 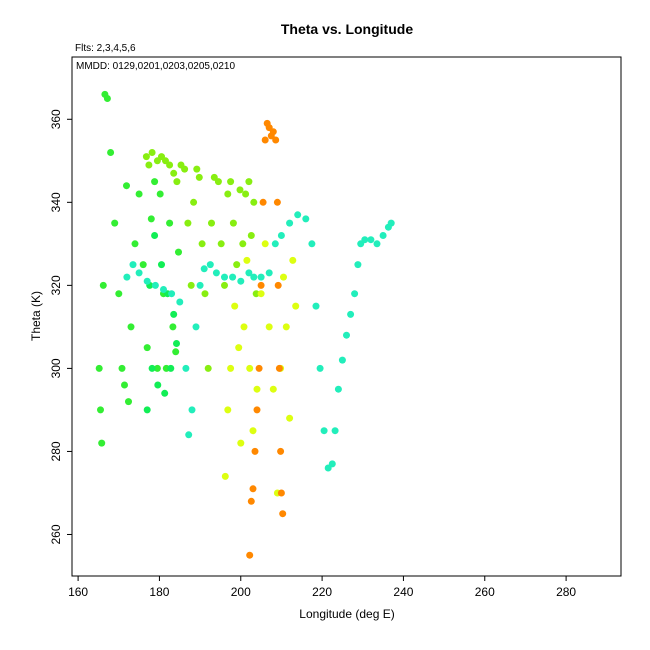 What do you see at coordinates (322, 587) in the screenshot?
I see `x-axis: 160 180 200 220 240 260 280` at bounding box center [322, 587].